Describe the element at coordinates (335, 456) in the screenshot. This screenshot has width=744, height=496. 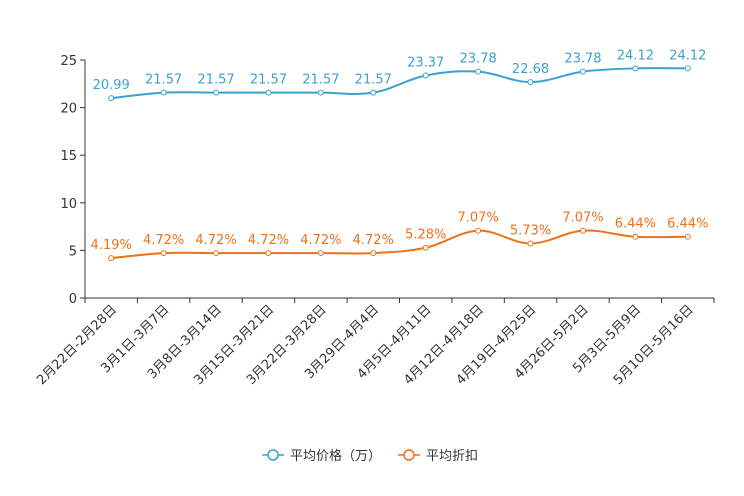
I see `legend-label: 平均价格（万）` at that location.